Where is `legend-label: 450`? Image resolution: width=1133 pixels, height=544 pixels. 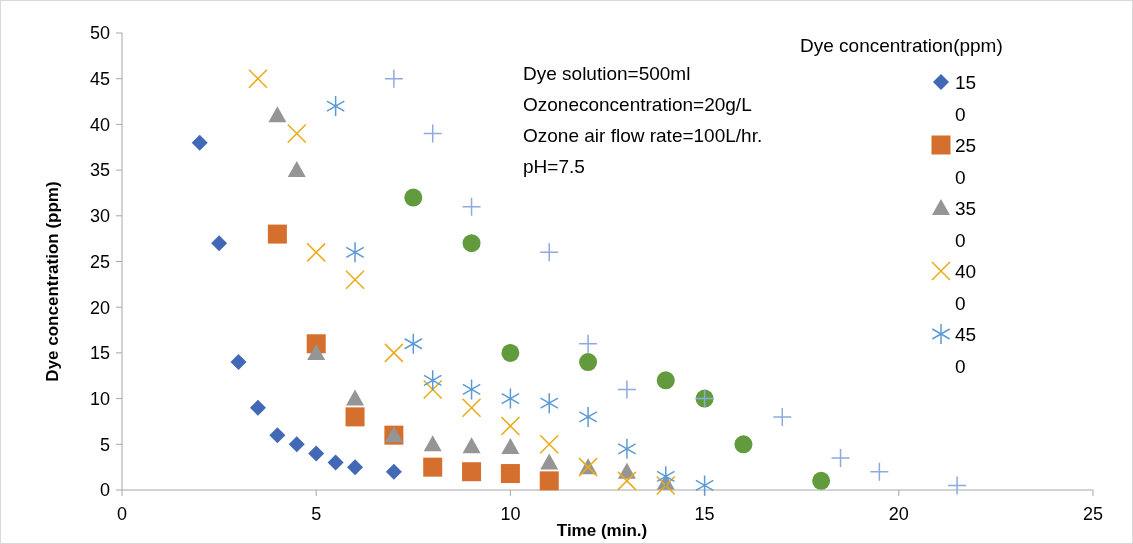
legend-label: 450 is located at coordinates (966, 350).